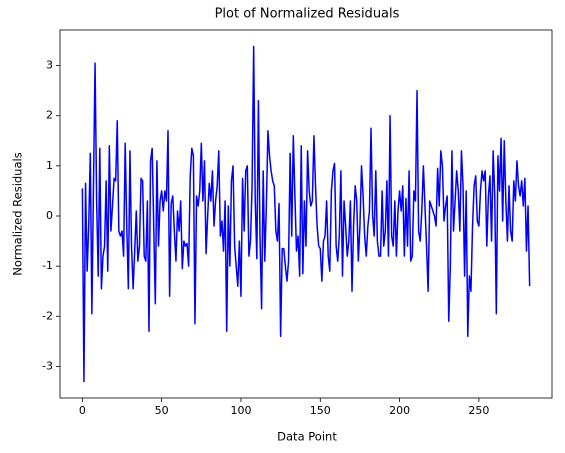 The width and height of the screenshot is (565, 453). I want to click on y-tick-label: -2, so click(47, 315).